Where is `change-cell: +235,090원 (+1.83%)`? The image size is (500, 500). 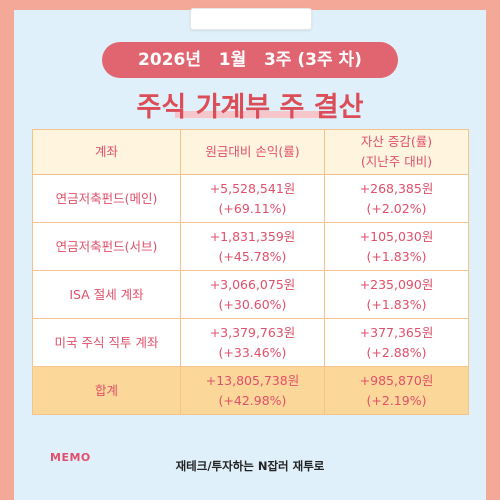
change-cell: +235,090원 (+1.83%) is located at coordinates (396, 294).